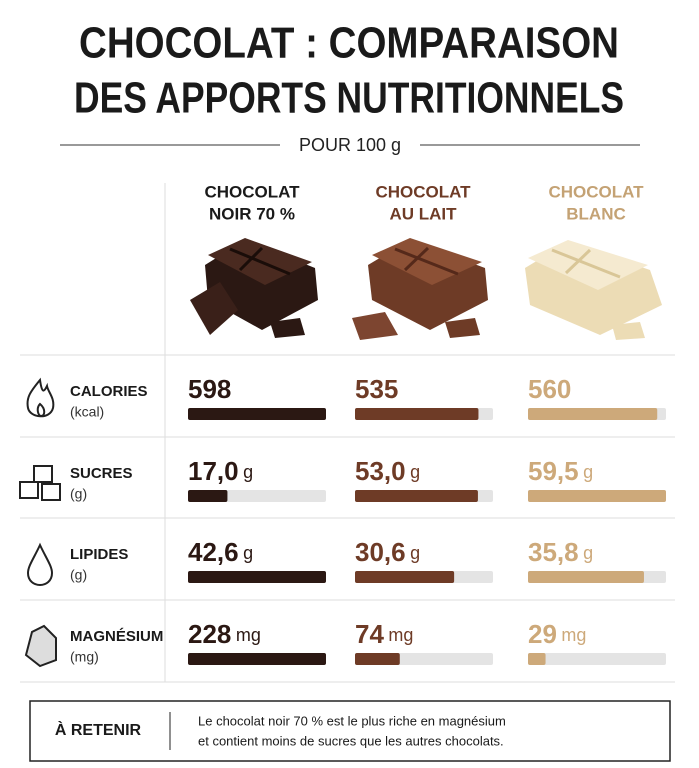  Describe the element at coordinates (380, 471) in the screenshot. I see `value: 53,0` at that location.